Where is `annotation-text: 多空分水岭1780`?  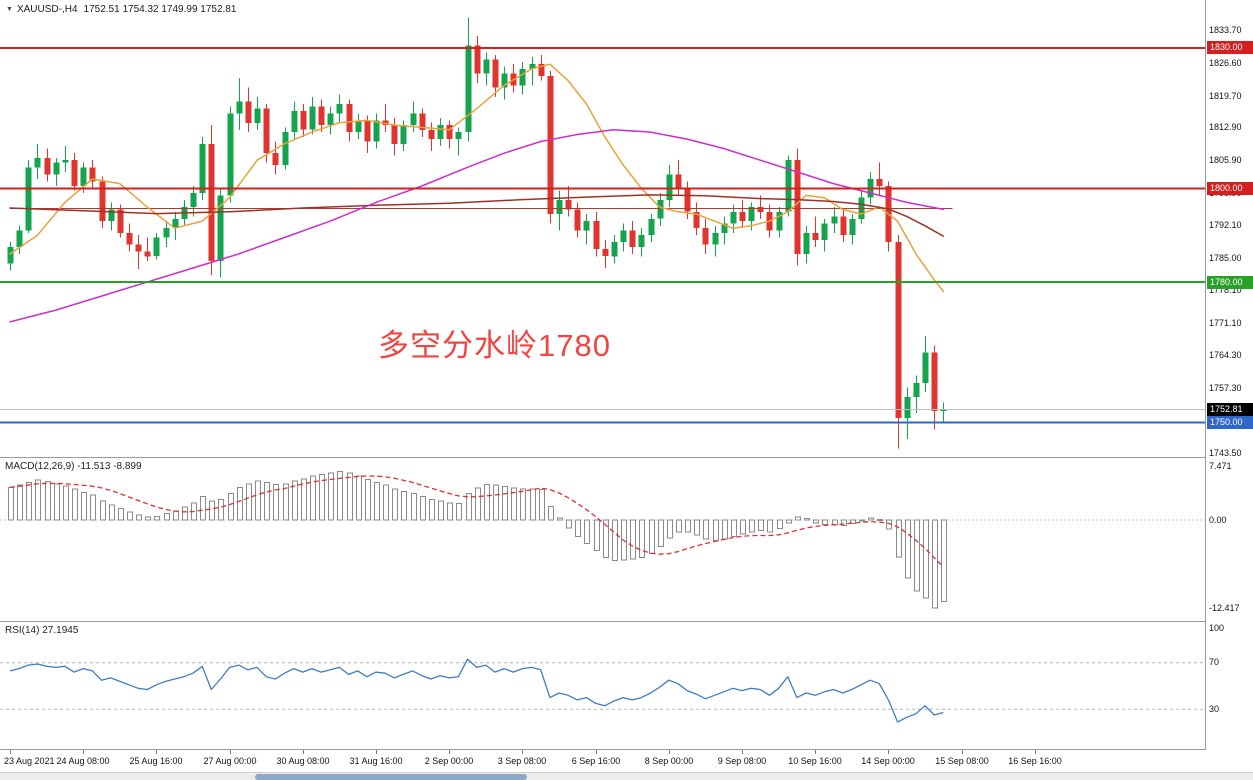
annotation-text: 多空分水岭1780 is located at coordinates (494, 345).